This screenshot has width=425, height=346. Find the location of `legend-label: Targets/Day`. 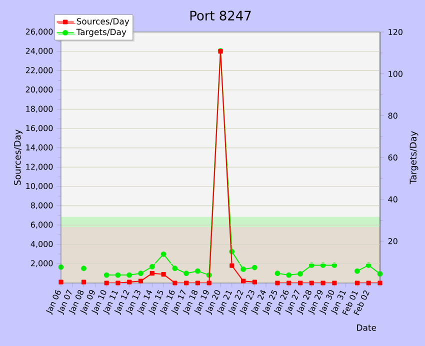

legend-label: Targets/Day is located at coordinates (101, 32).